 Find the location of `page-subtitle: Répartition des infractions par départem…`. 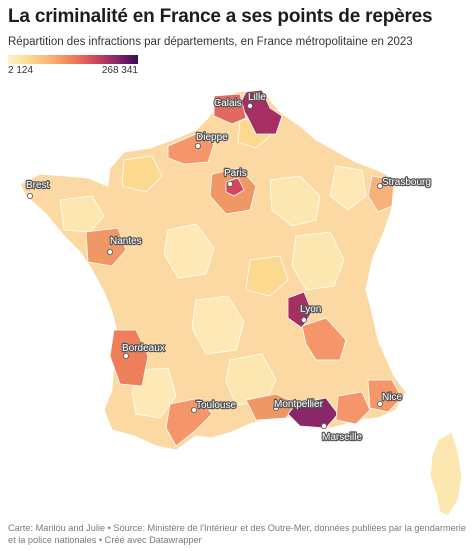

page-subtitle: Répartition des infractions par départem… is located at coordinates (210, 42).